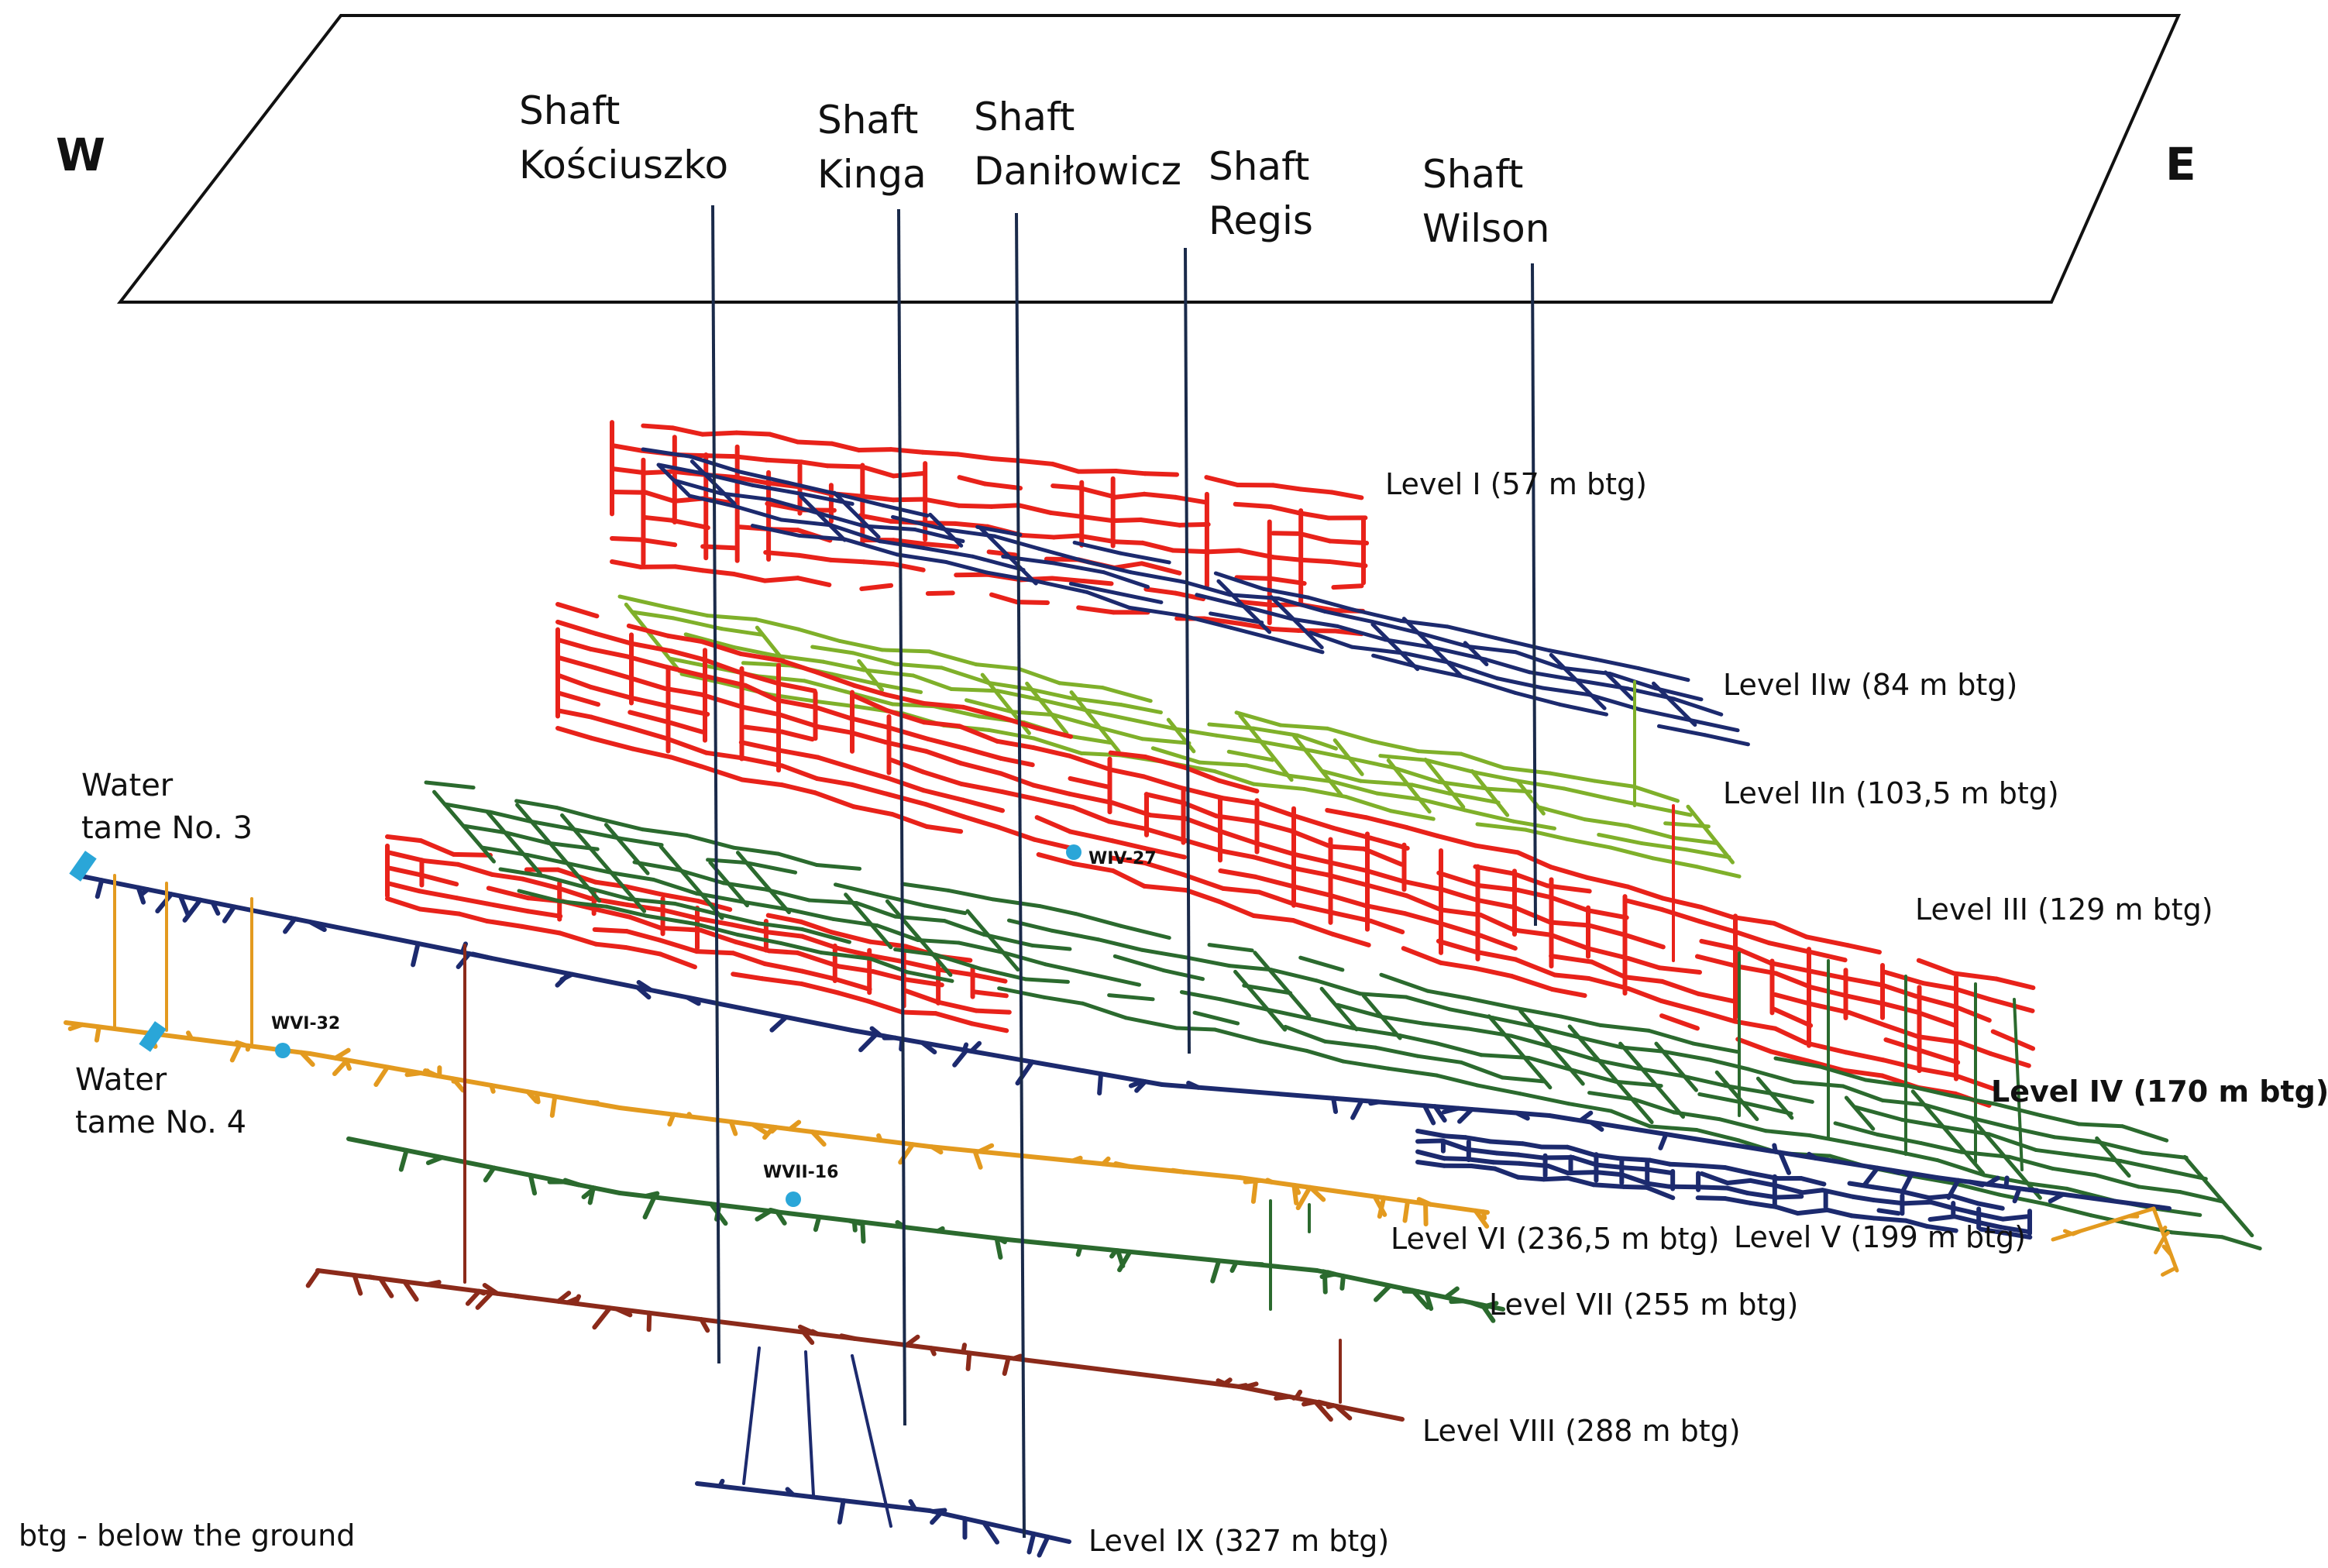 Image resolution: width=2328 pixels, height=1568 pixels. What do you see at coordinates (1356, 1100) in the screenshot?
I see `level-5-drift` at bounding box center [1356, 1100].